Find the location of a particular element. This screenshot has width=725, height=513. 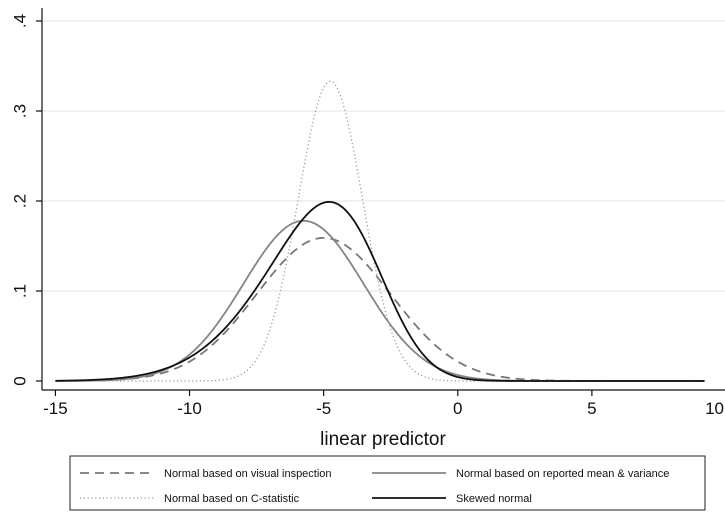

legend-label: Normal based on C-statistic is located at coordinates (232, 499).